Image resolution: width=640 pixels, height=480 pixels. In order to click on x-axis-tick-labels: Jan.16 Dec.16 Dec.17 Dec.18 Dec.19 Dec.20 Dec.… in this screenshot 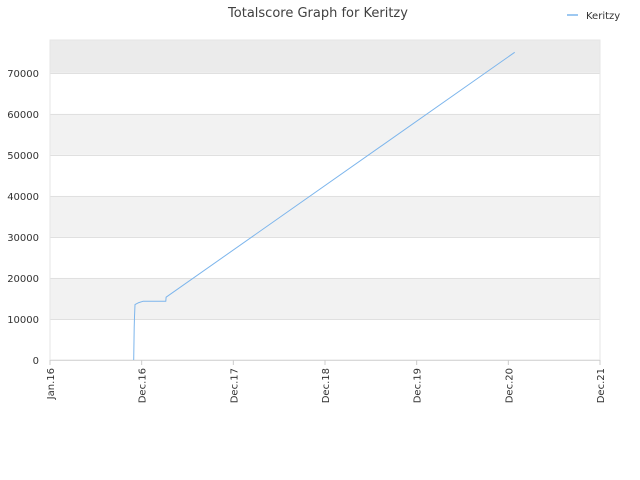, I will do `click(326, 381)`.